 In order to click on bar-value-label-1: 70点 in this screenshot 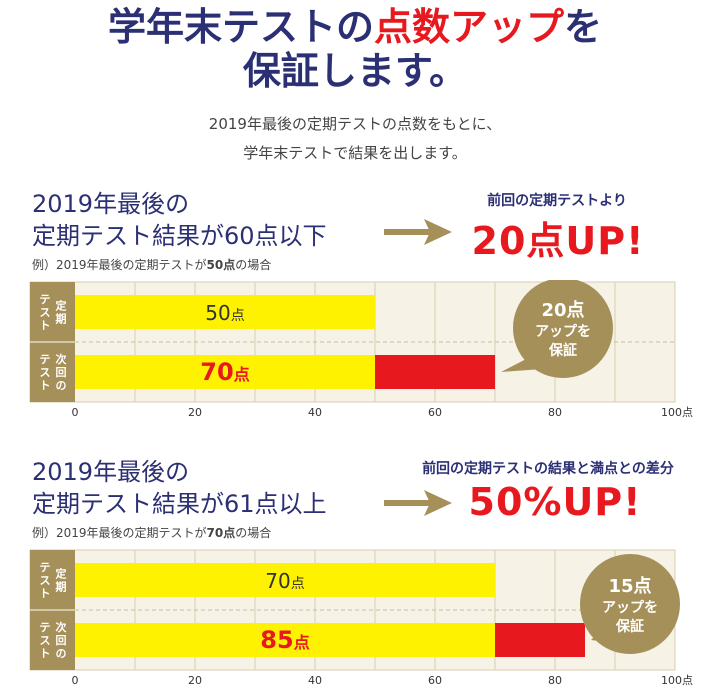, I will do `click(224, 372)`.